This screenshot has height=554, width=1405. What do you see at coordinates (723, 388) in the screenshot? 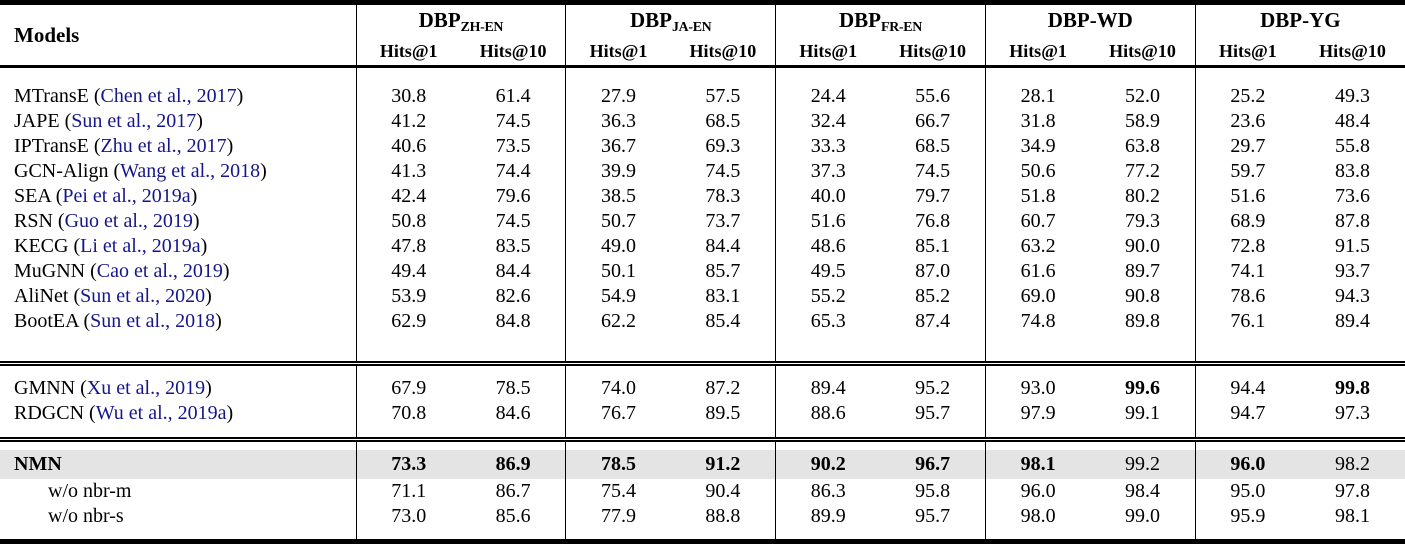
I see `metric-value: 87.2` at bounding box center [723, 388].